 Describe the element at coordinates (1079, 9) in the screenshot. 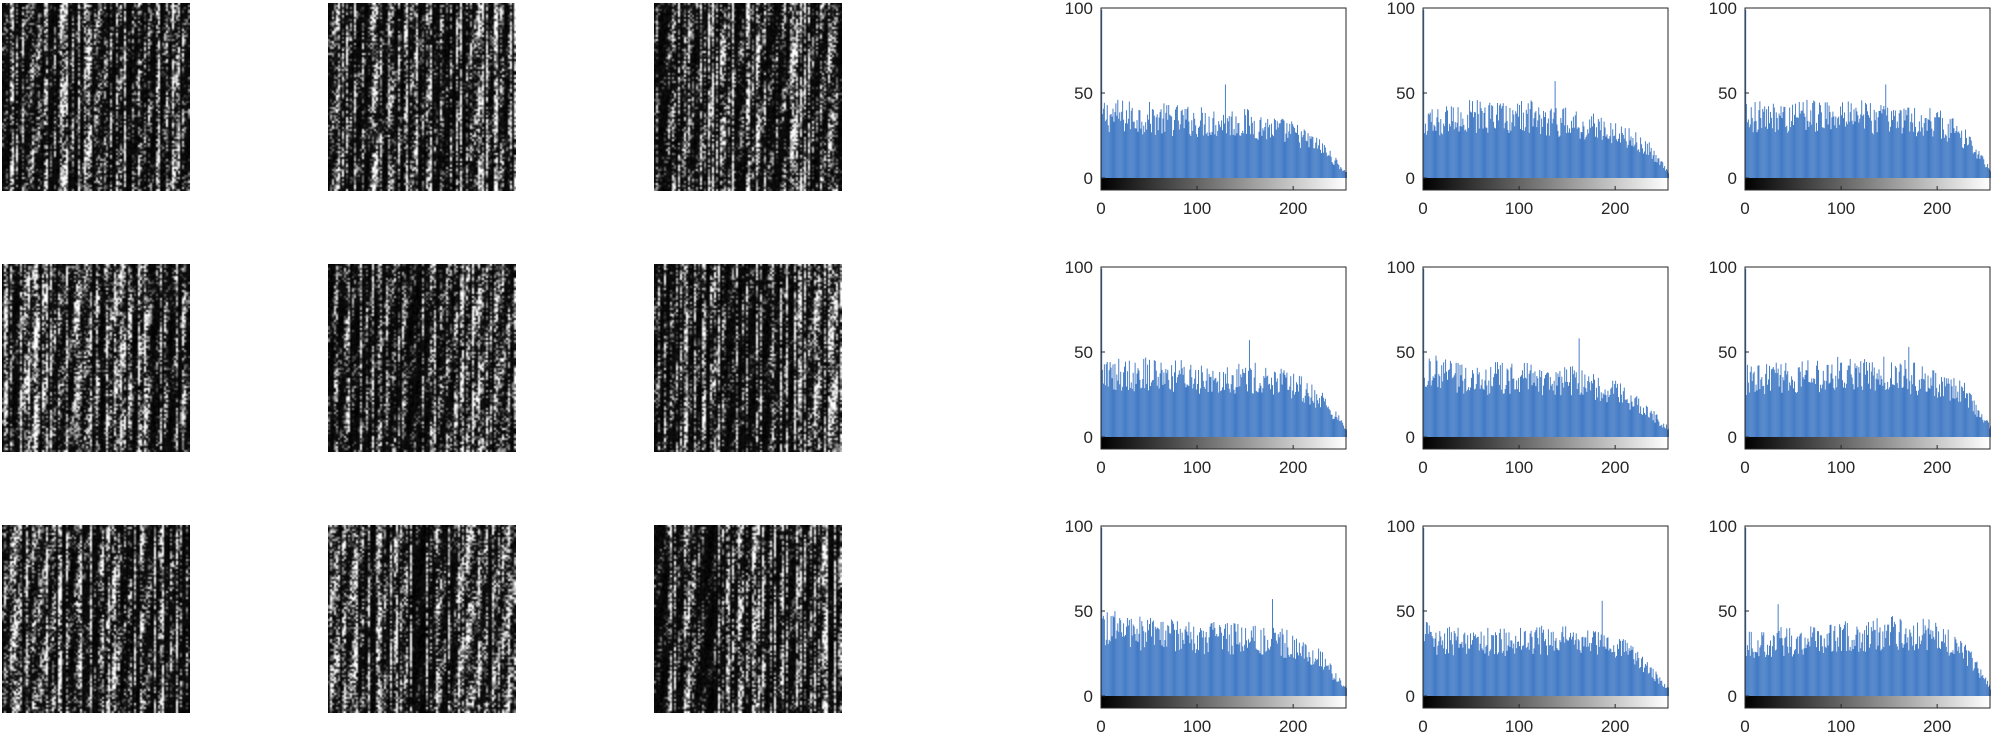

I see `y-tick-label: 100` at that location.